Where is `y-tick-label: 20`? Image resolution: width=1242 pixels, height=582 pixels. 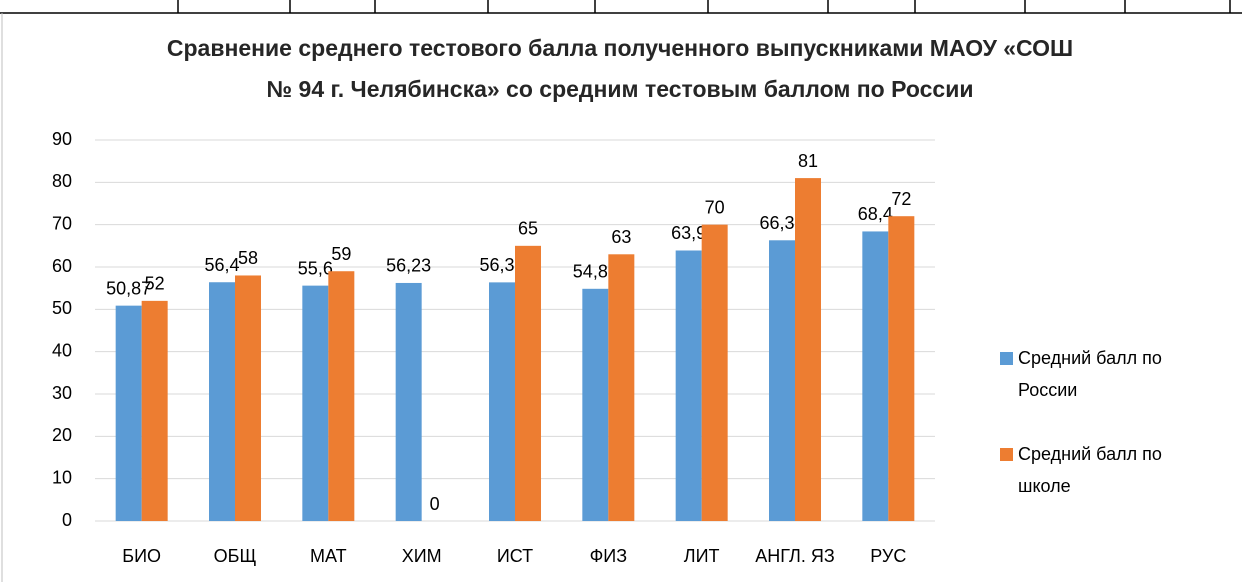
y-tick-label: 20 is located at coordinates (62, 435).